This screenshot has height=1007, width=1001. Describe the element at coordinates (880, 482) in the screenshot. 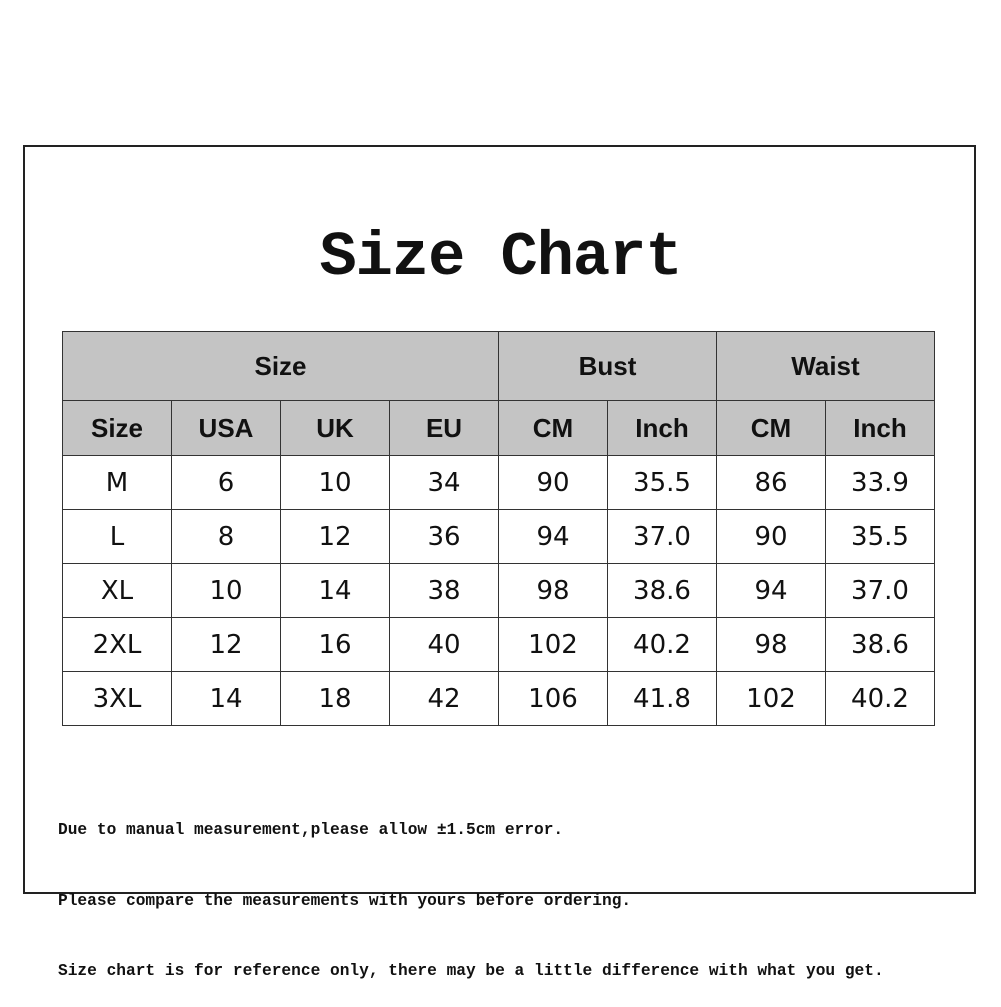

I see `table-cell: 33.9` at that location.